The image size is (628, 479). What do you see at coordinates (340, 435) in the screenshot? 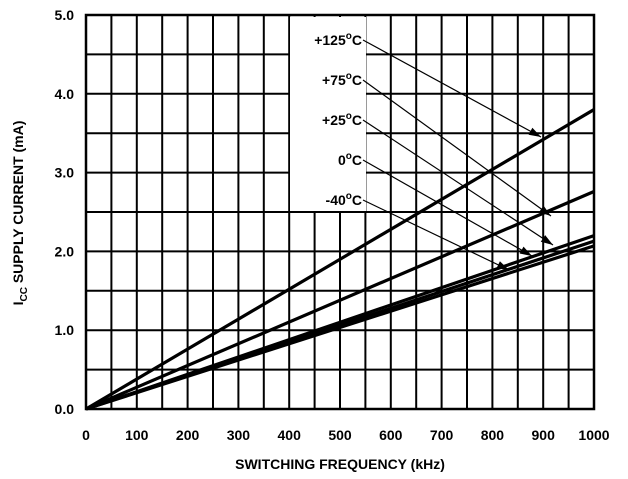
I see `x-tick-label: 500` at bounding box center [340, 435].